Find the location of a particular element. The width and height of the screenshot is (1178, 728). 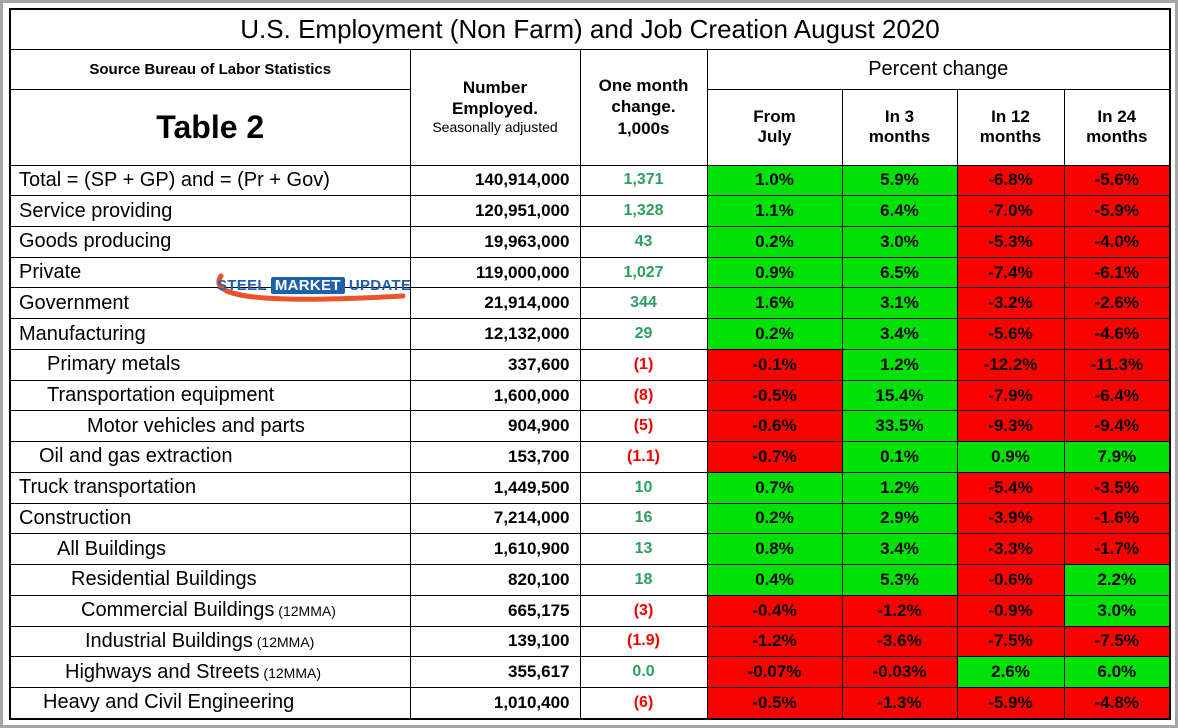

percent-change-cell: 0.4% is located at coordinates (774, 580).